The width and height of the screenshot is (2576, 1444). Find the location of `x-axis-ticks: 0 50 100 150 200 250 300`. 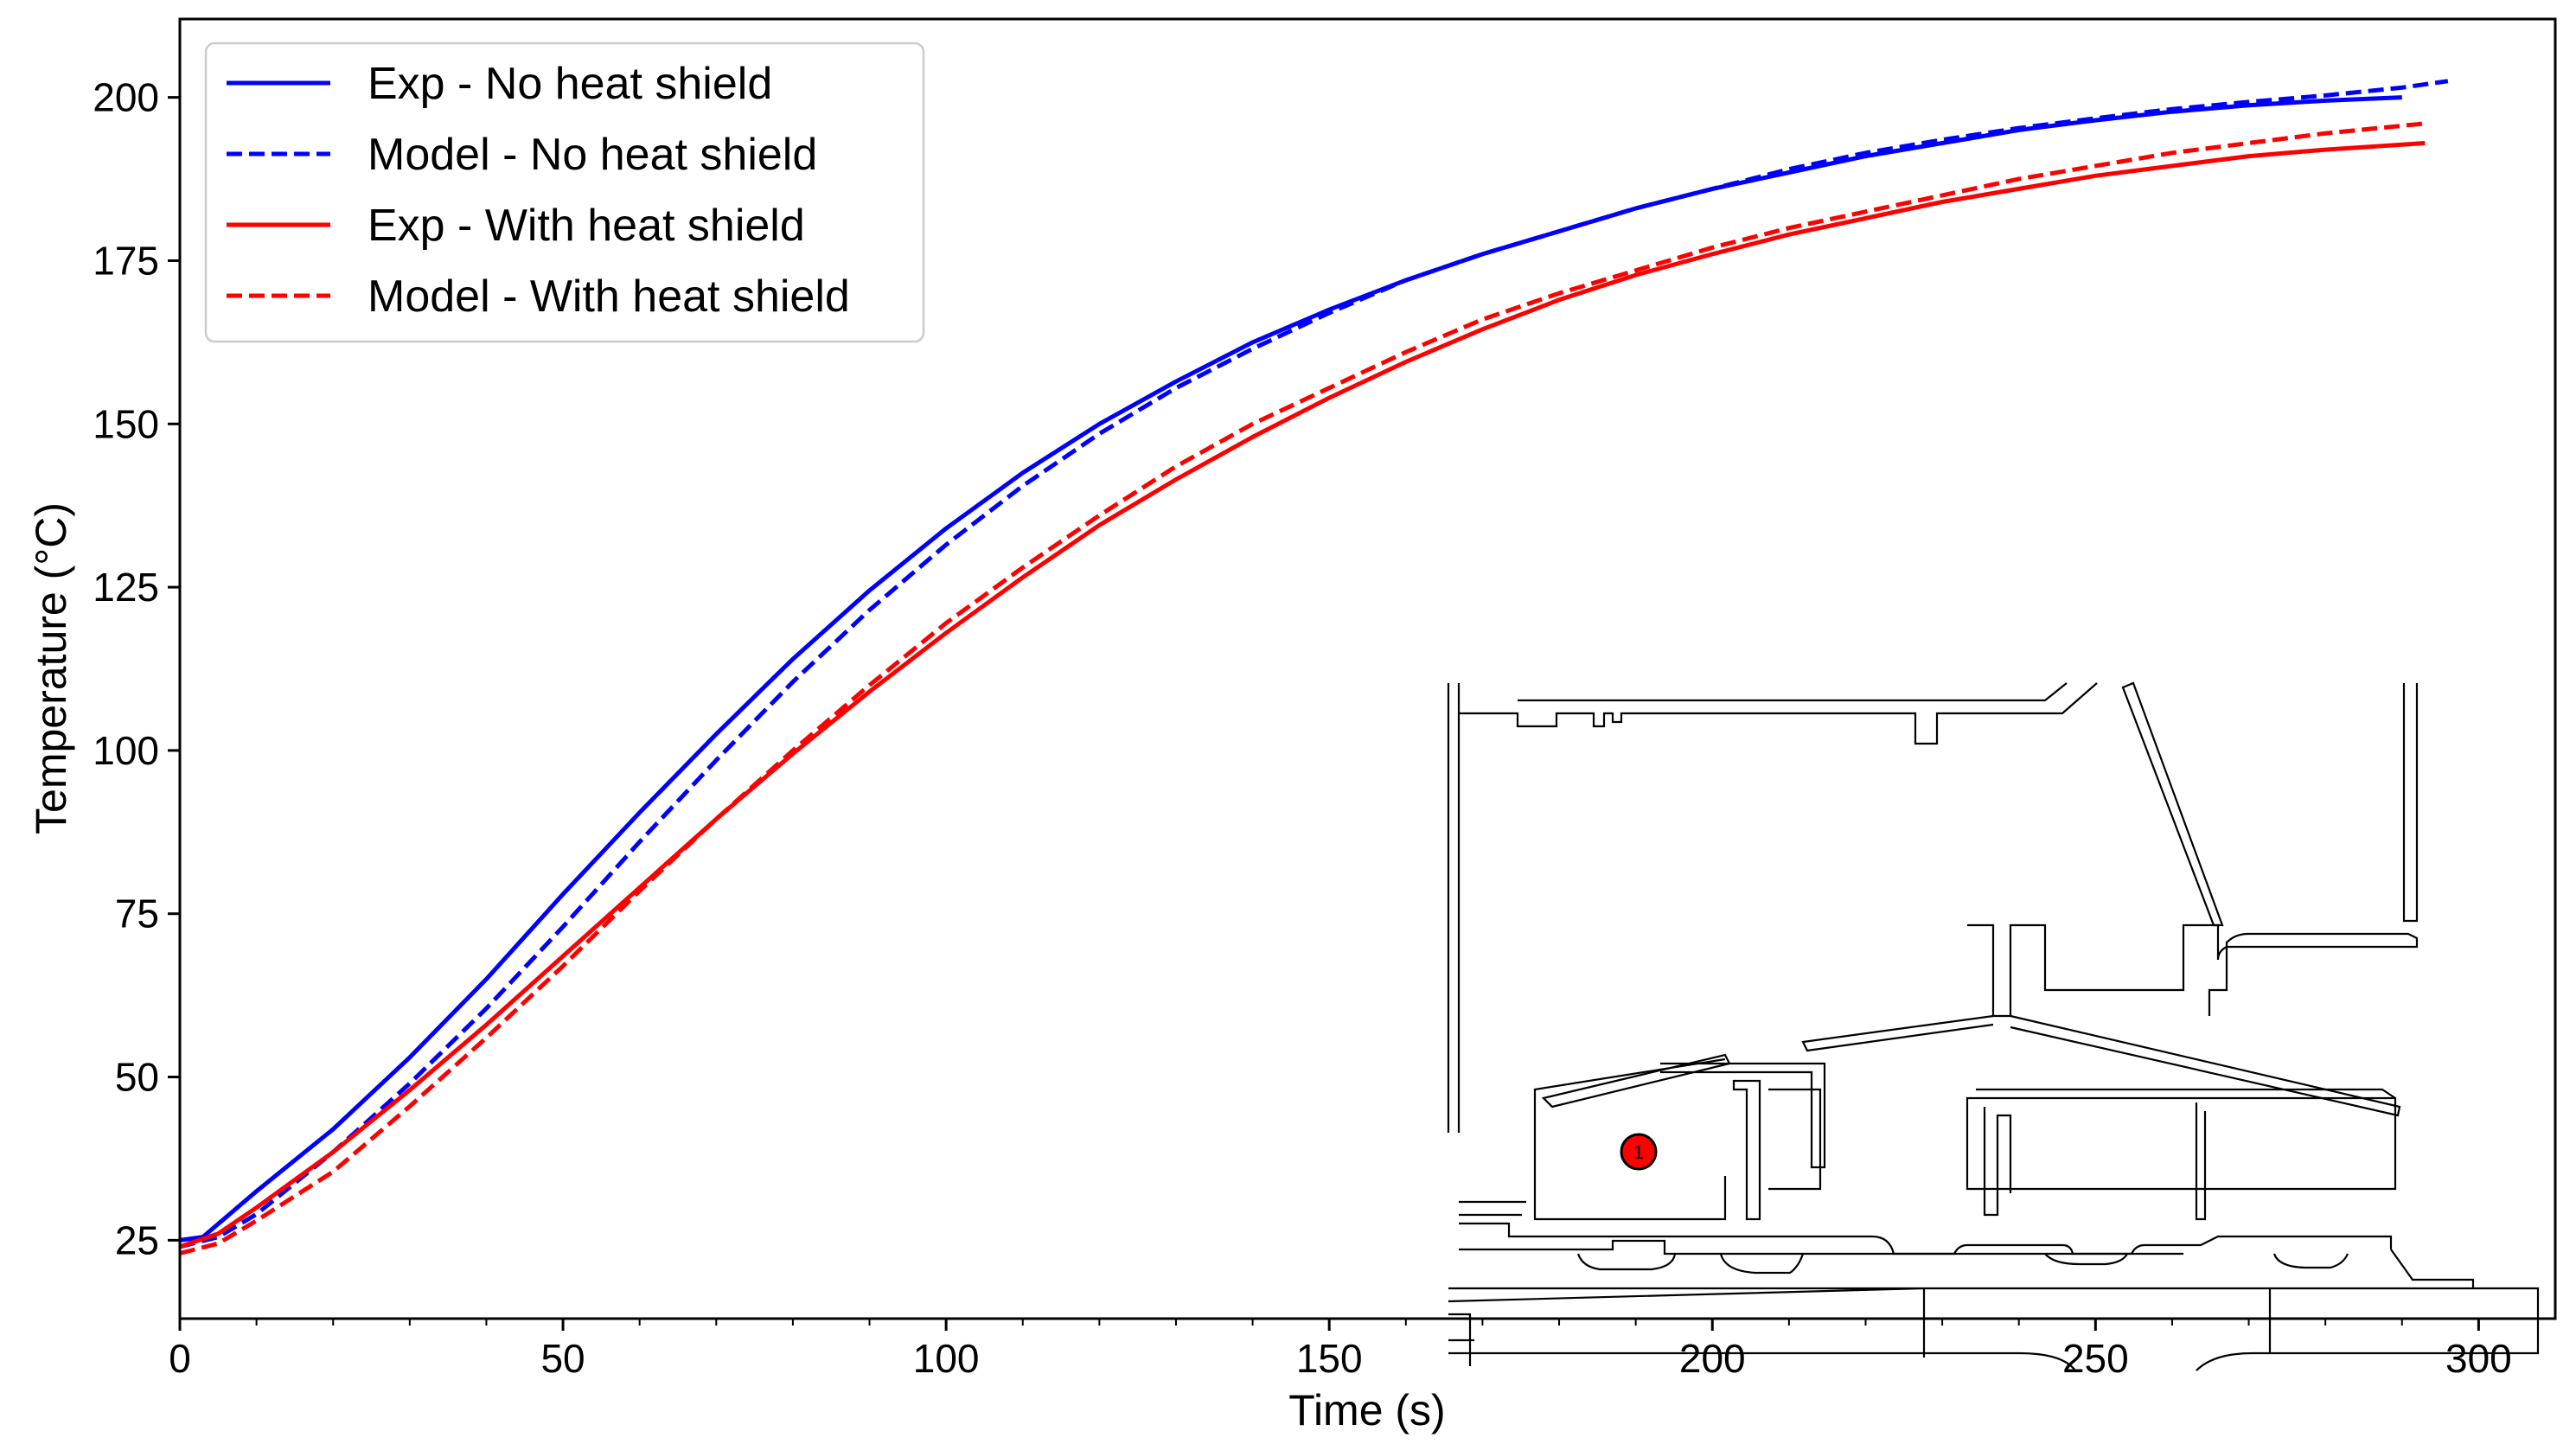

x-axis-ticks: 0 50 100 150 200 250 300 is located at coordinates (1341, 1350).